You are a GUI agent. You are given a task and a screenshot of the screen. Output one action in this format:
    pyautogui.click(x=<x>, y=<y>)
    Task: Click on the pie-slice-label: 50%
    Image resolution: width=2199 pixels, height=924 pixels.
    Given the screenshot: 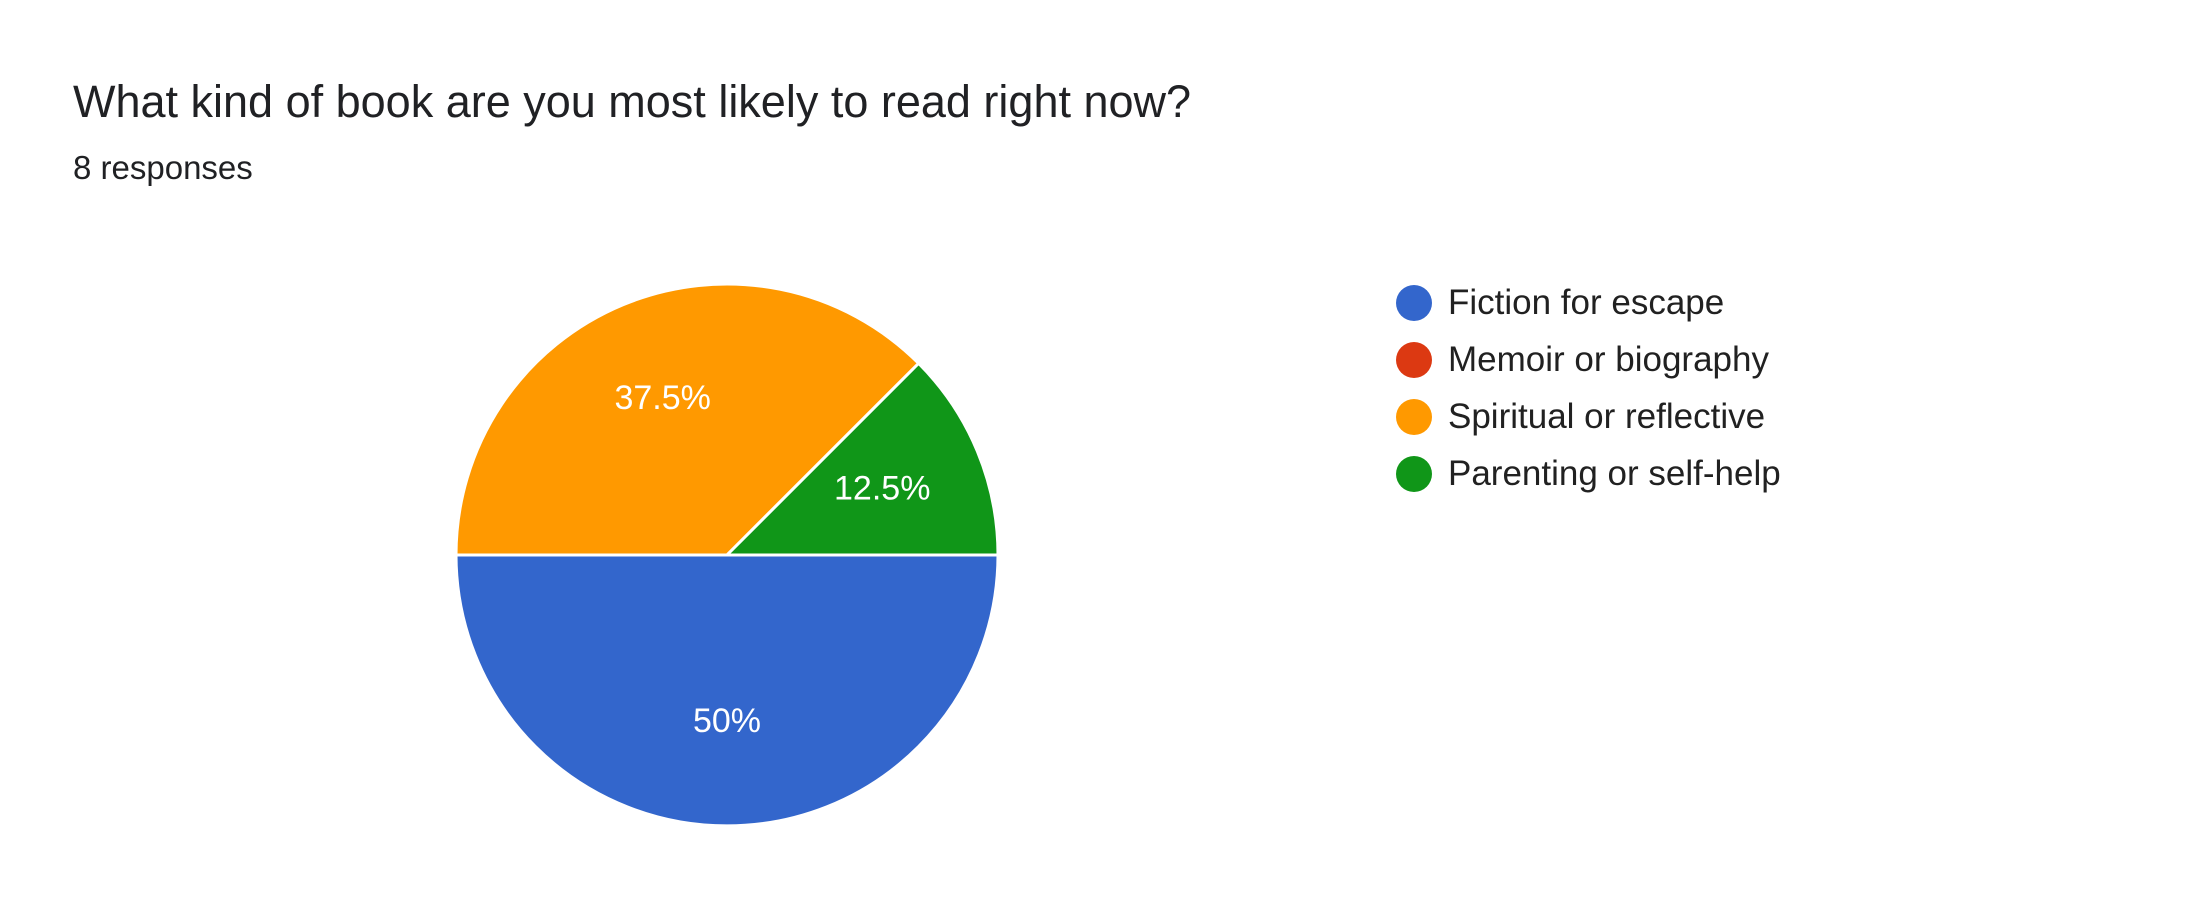 What is the action you would take?
    pyautogui.click(x=727, y=721)
    